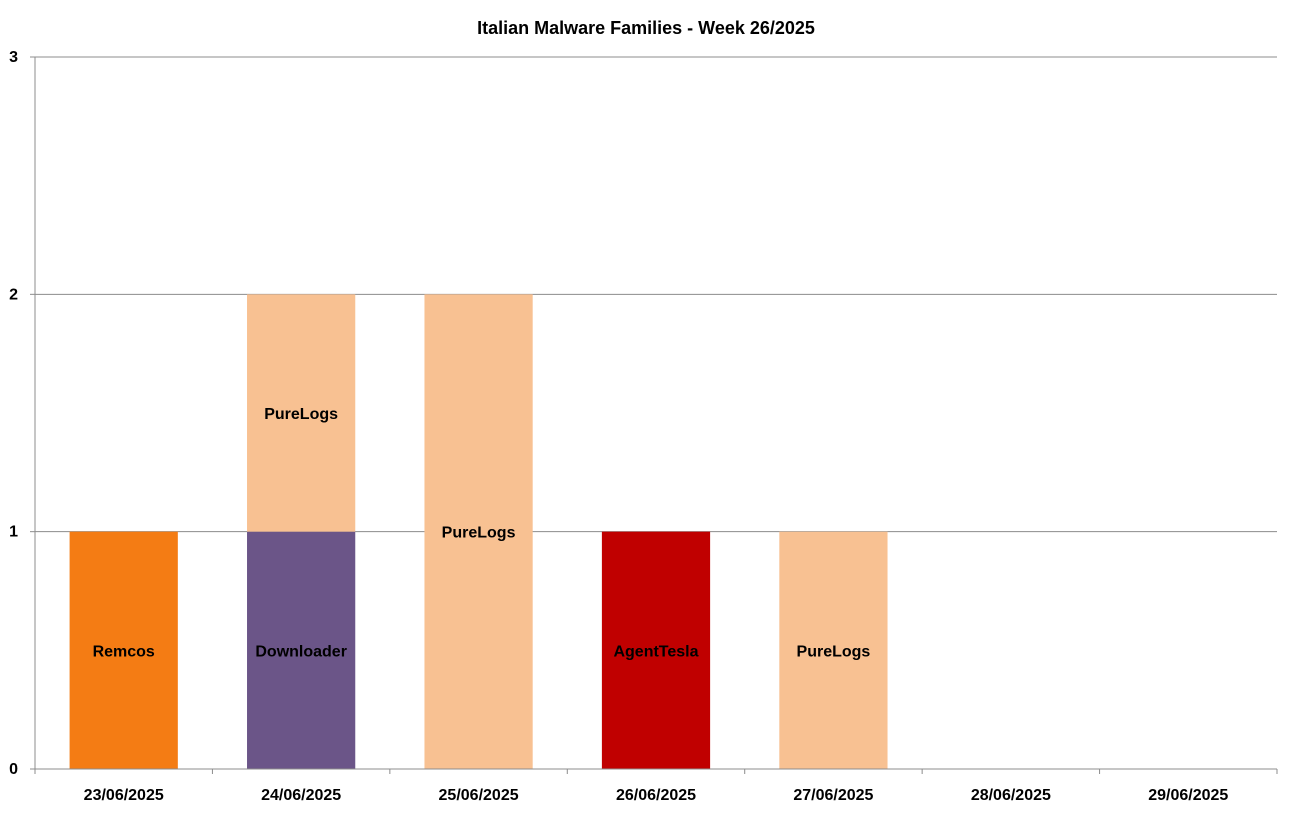 This screenshot has width=1292, height=818. What do you see at coordinates (301, 795) in the screenshot?
I see `x-tick-label: 24/06/2025` at bounding box center [301, 795].